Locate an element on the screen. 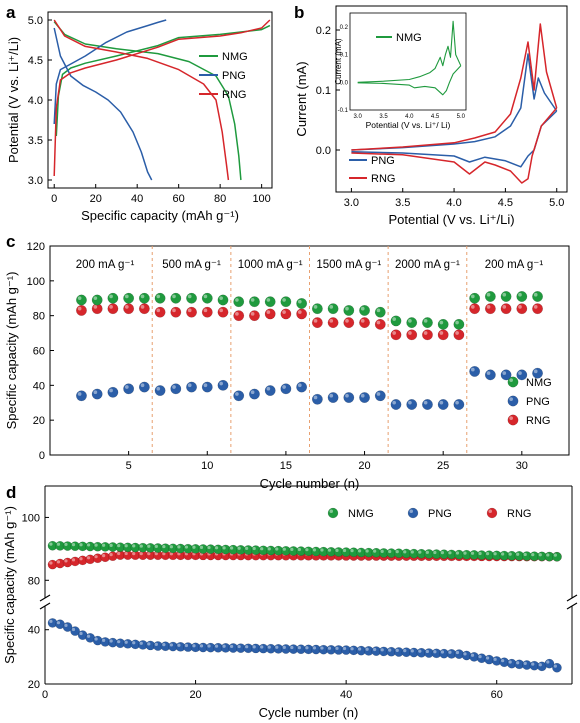  panel-d-legend-nmg-marker is located at coordinates (333, 513).